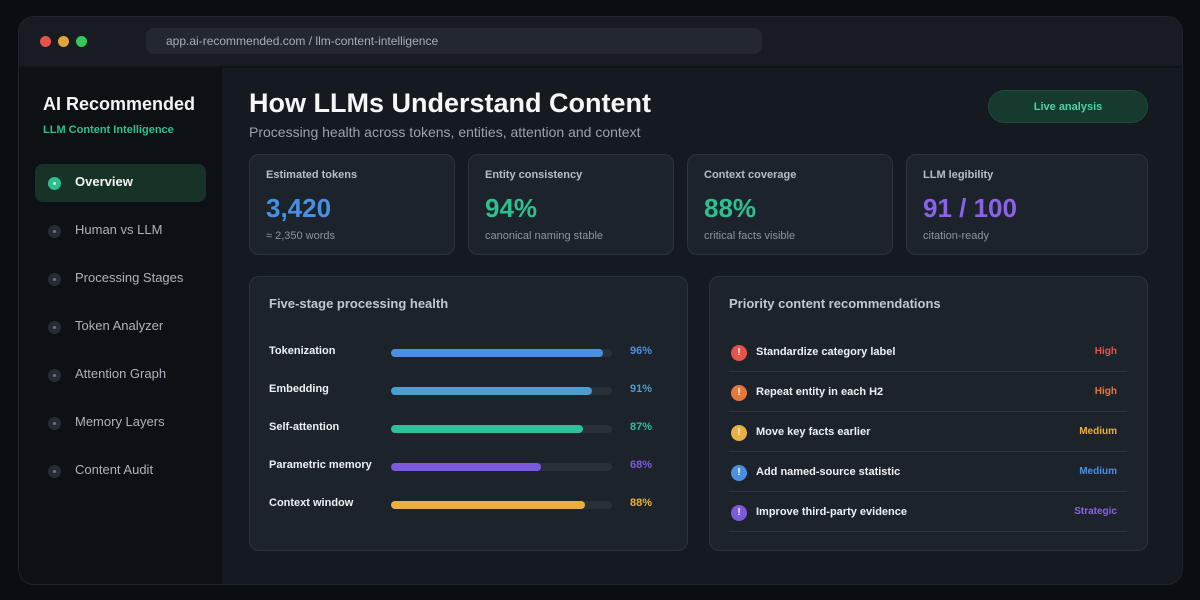 This screenshot has height=600, width=1200. I want to click on sidebar-item-label: Human vs LLM, so click(119, 229).